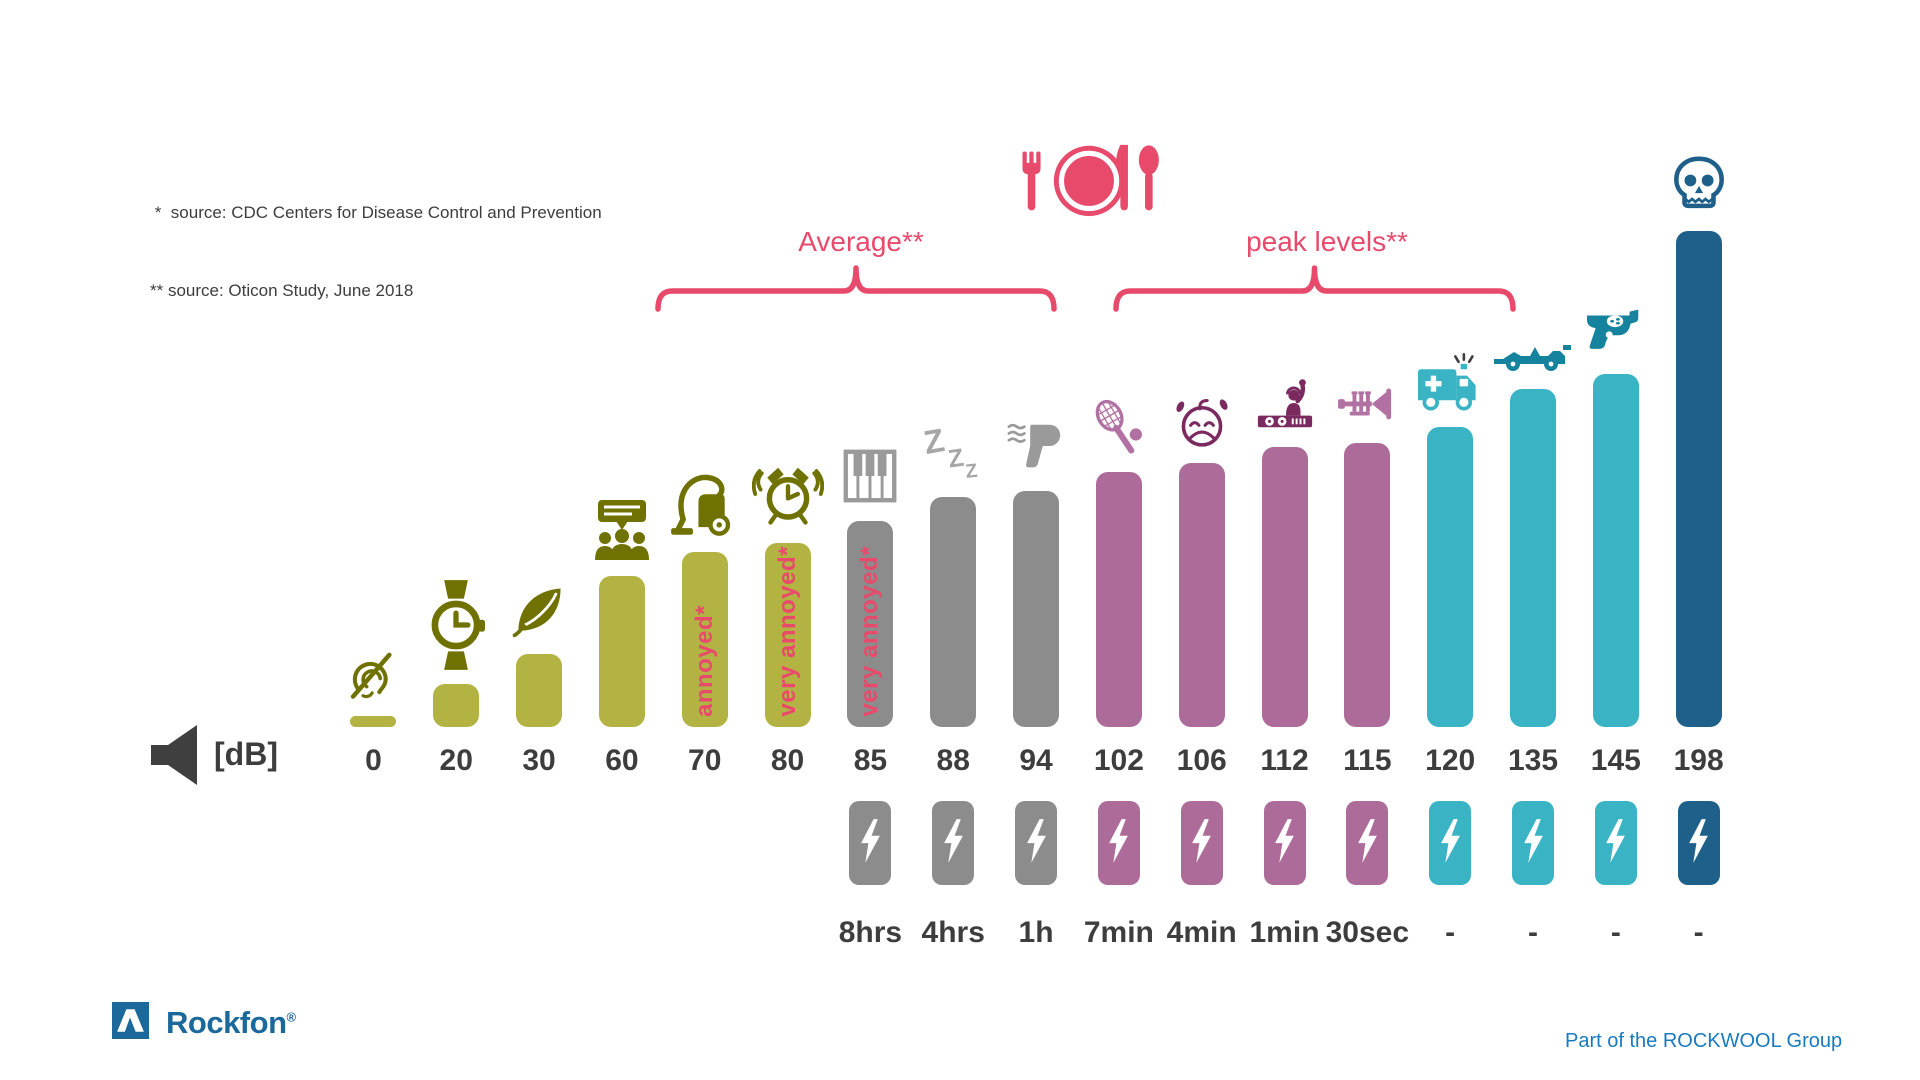  What do you see at coordinates (705, 760) in the screenshot?
I see `db-value-label: 70` at bounding box center [705, 760].